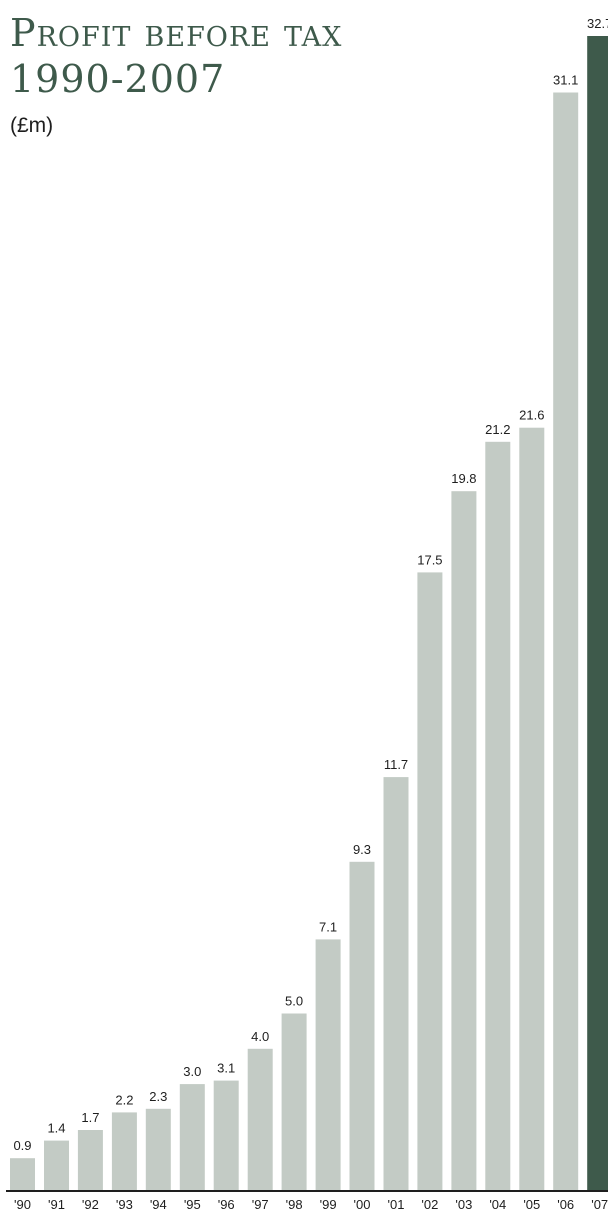  What do you see at coordinates (56, 1204) in the screenshot?
I see `x-tick-label-91: '91` at bounding box center [56, 1204].